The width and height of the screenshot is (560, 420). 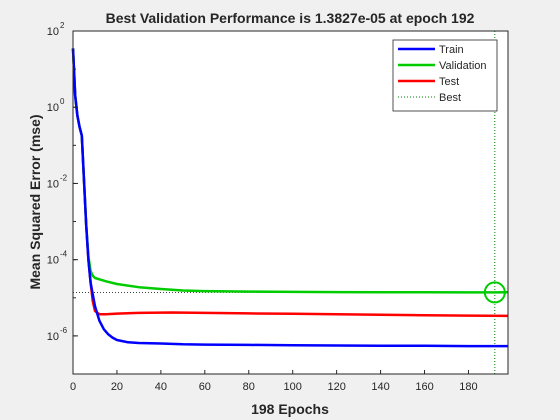 What do you see at coordinates (64, 330) in the screenshot?
I see `y-tick-exponent: -6` at bounding box center [64, 330].